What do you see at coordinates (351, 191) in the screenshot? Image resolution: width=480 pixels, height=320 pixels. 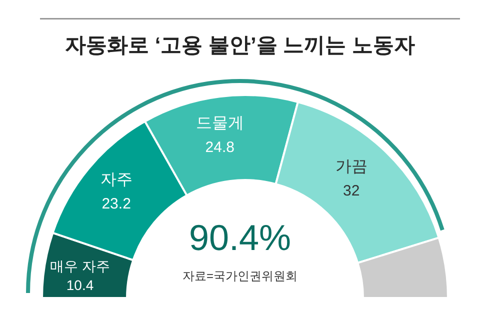 I see `data-label: 32` at bounding box center [351, 191].